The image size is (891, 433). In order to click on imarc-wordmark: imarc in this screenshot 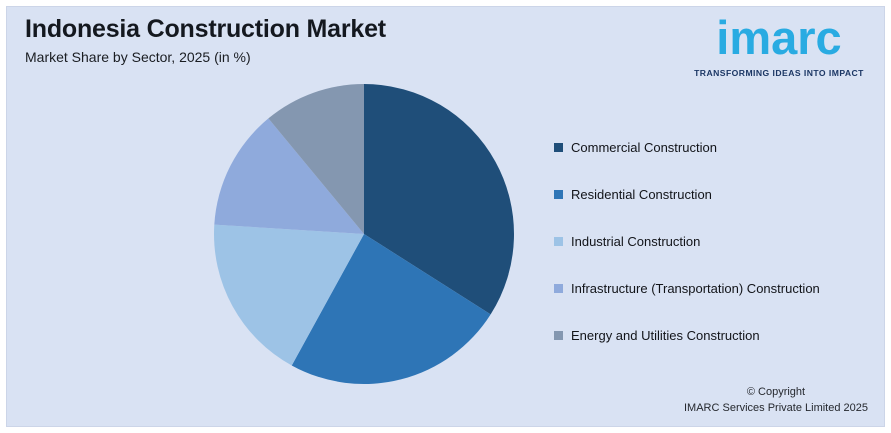, I will do `click(779, 37)`.